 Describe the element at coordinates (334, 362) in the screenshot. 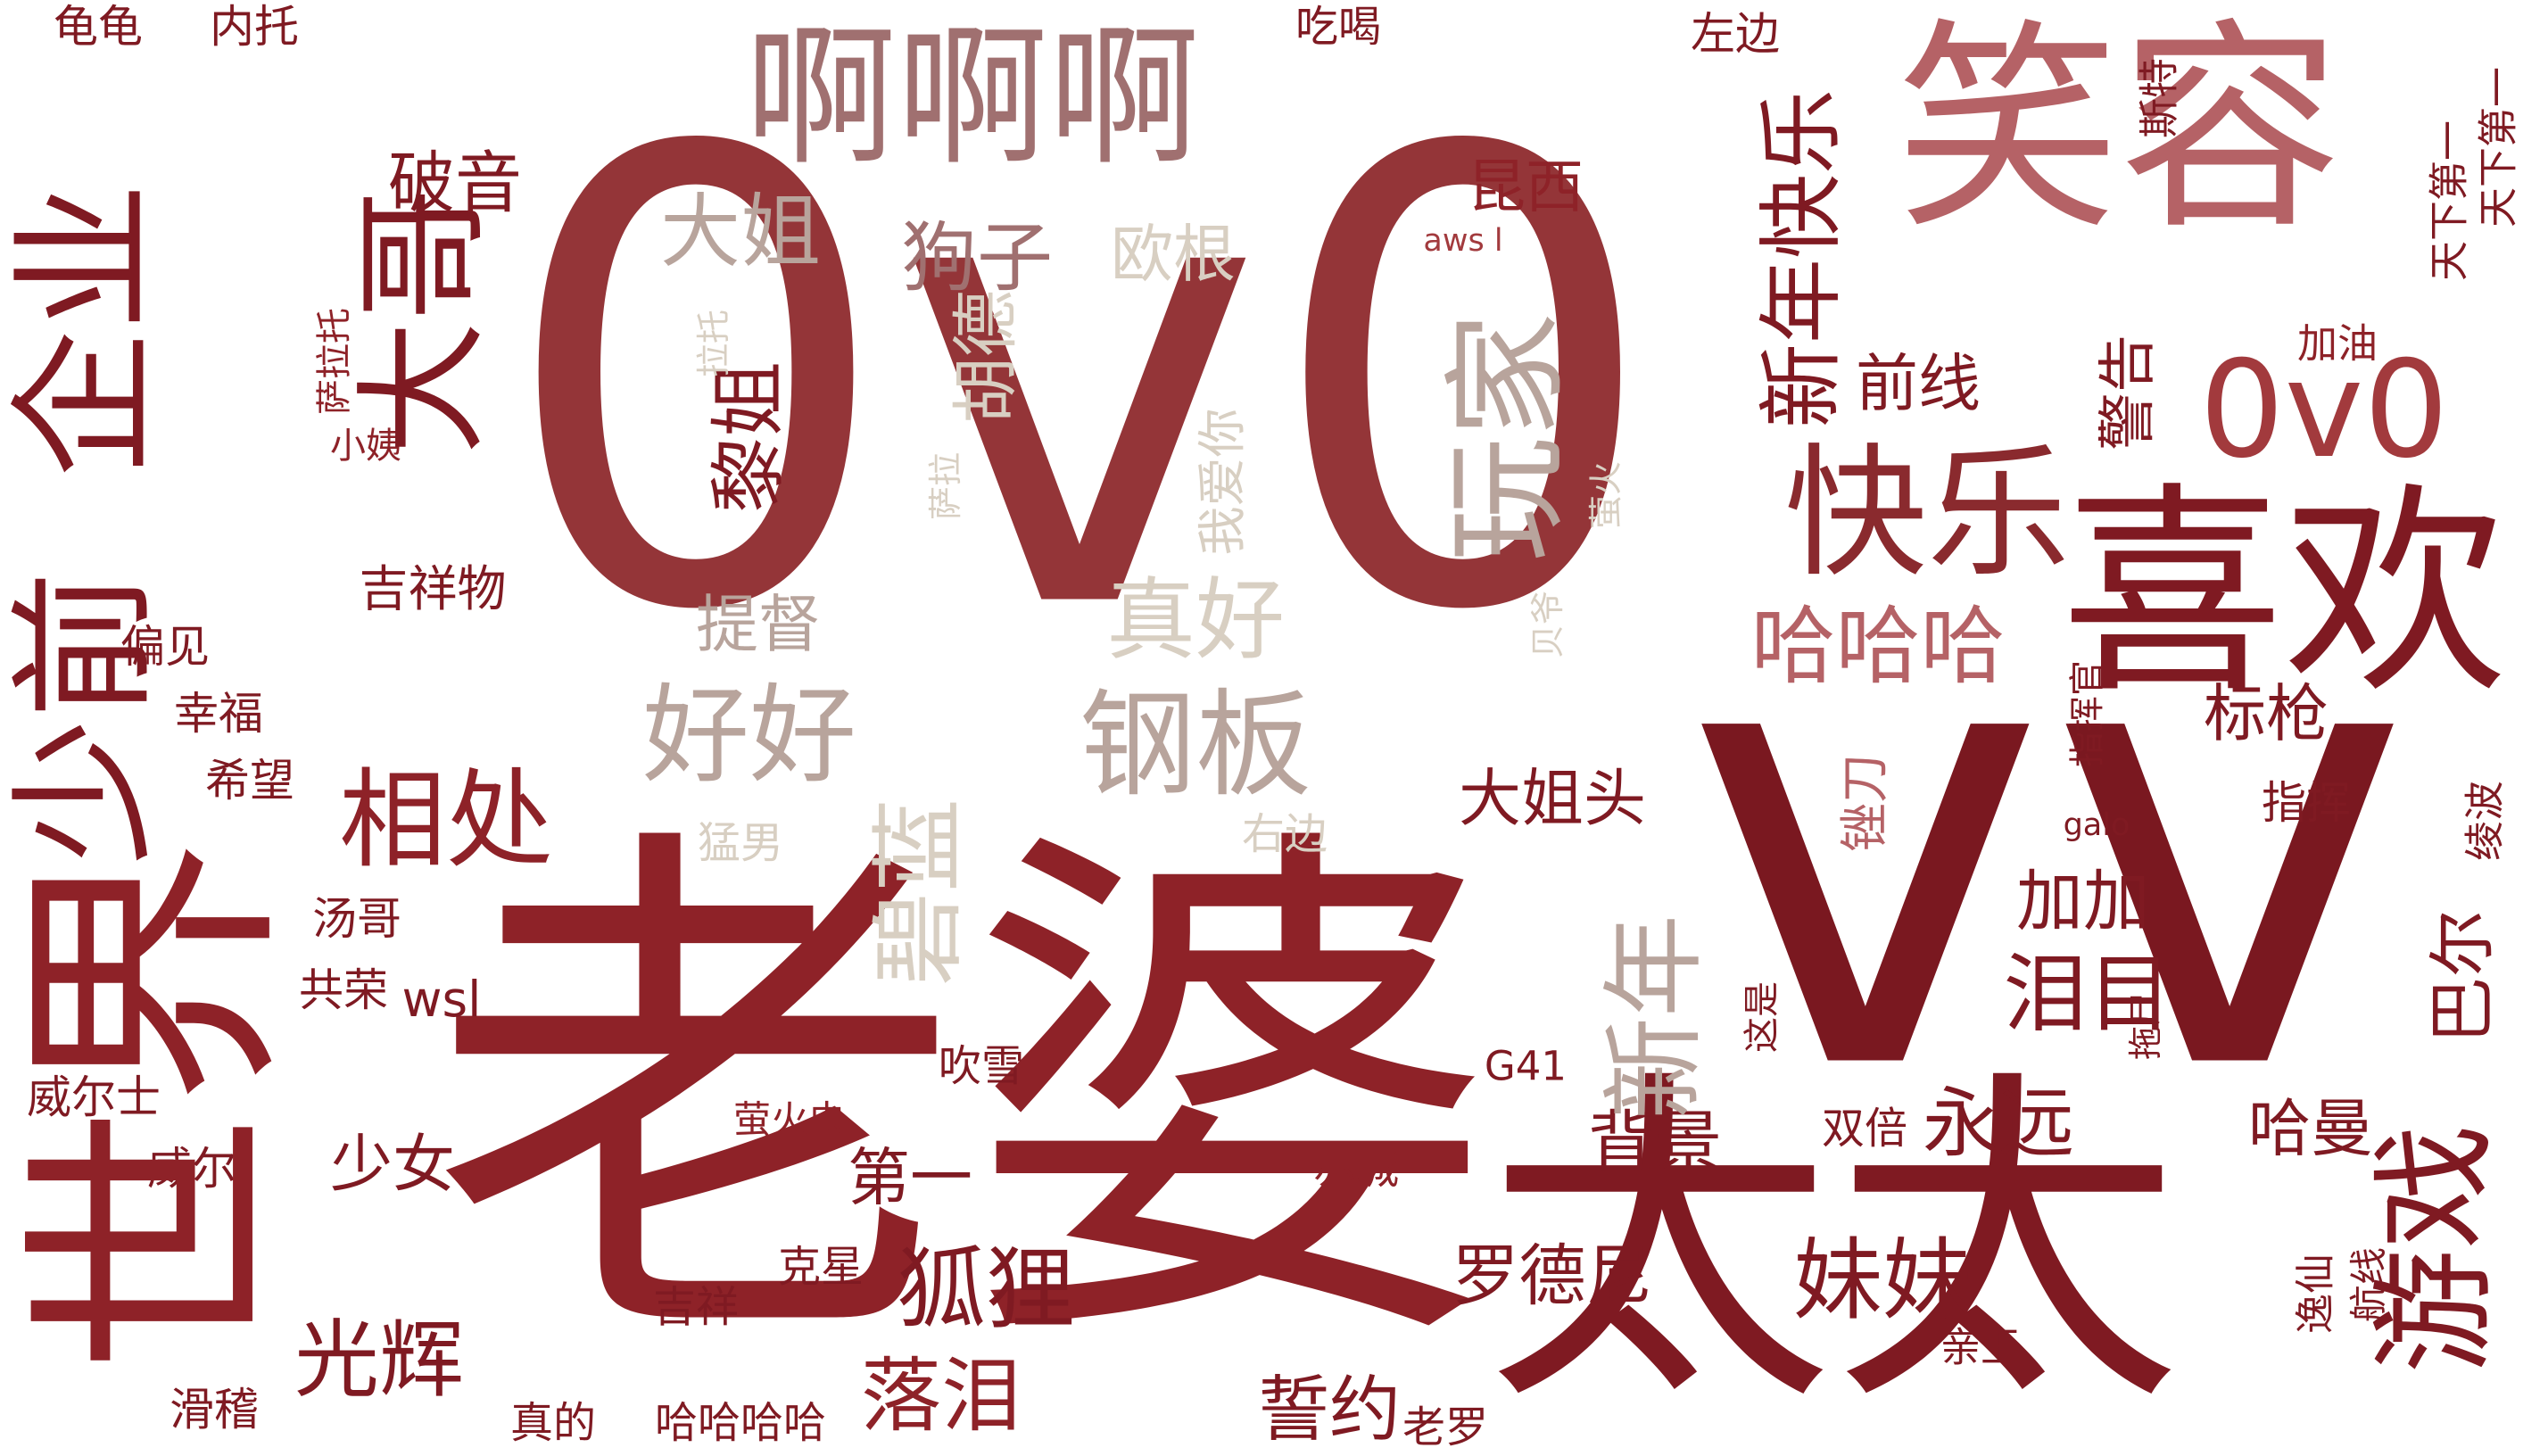

I see `word-salatuo: 萨拉托` at that location.